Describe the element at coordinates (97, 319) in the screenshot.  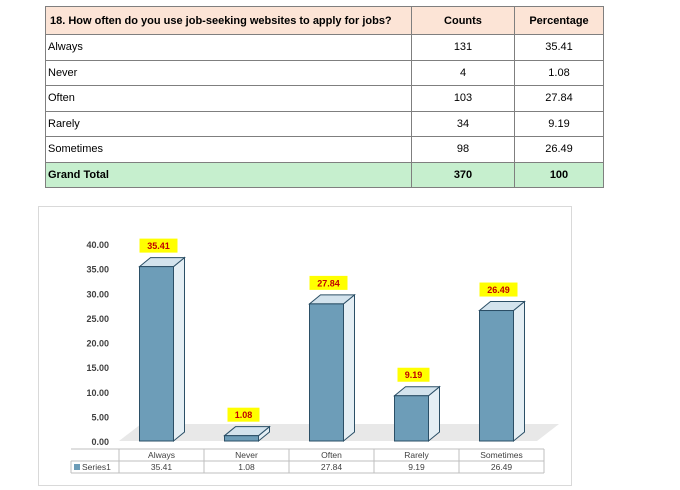
I see `y-tick-label: 25.00` at that location.